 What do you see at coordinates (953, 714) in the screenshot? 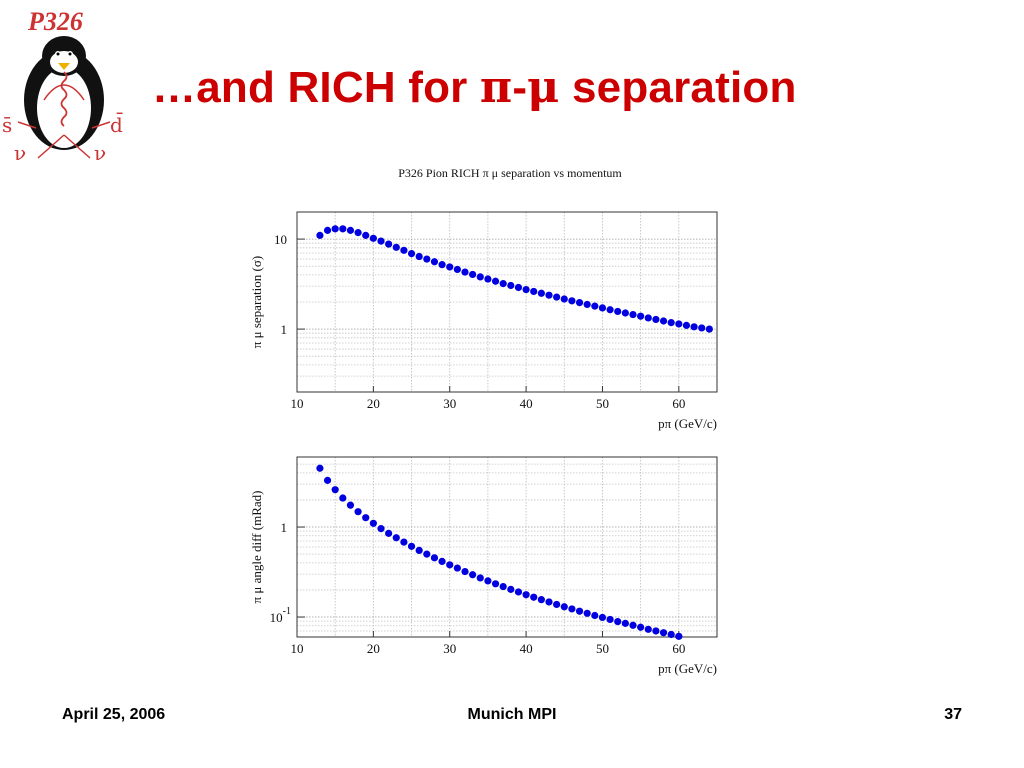
I see `page-number: 37` at bounding box center [953, 714].